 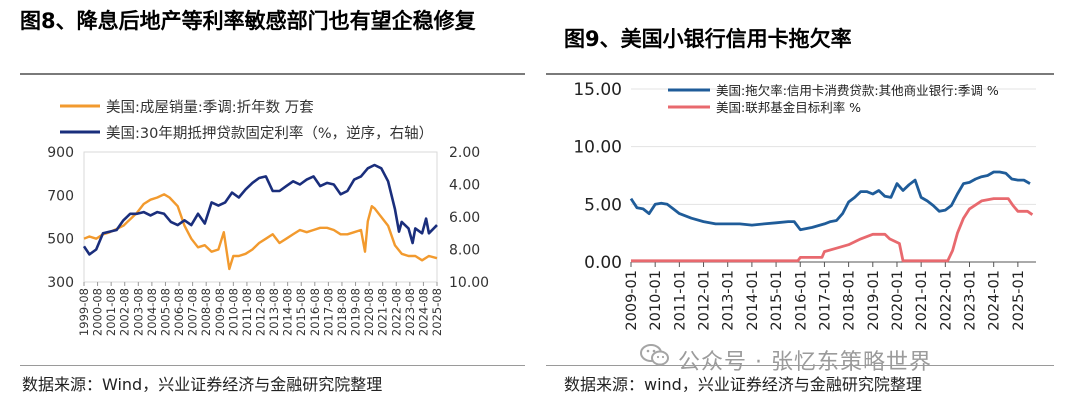 I want to click on y-tick-label: 15.00, so click(x=597, y=90).